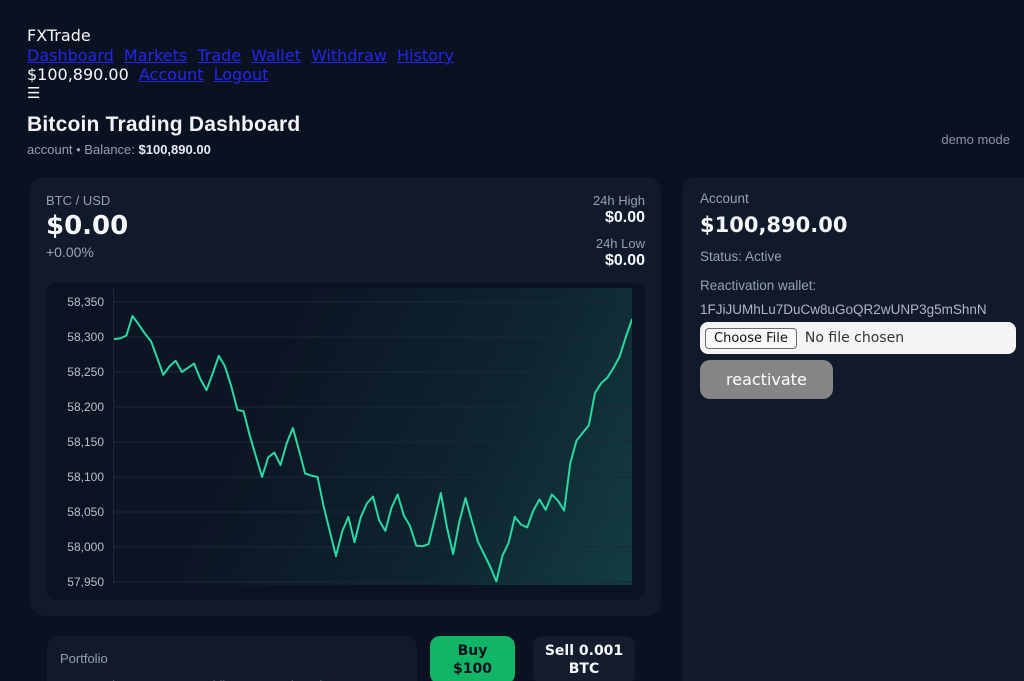  Describe the element at coordinates (87, 226) in the screenshot. I see `current-price: $0.00` at that location.